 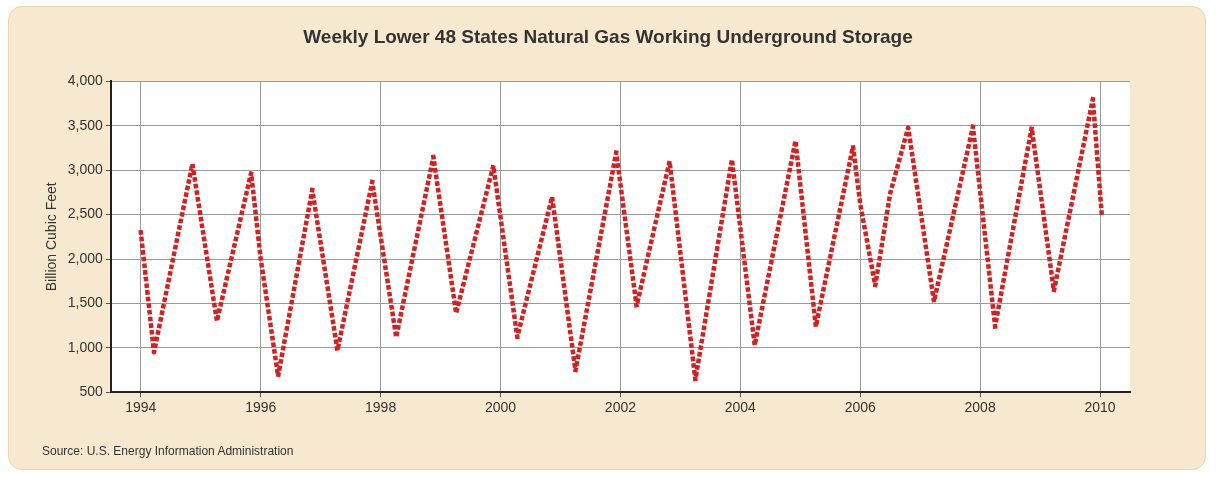 I want to click on y-tick-label: 4,000, so click(x=85, y=80).